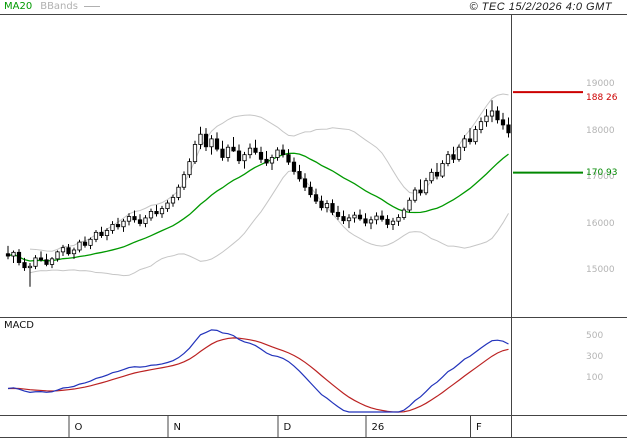 This screenshot has height=440, width=627. Describe the element at coordinates (602, 98) in the screenshot. I see `level-value-label: 188 26` at that location.